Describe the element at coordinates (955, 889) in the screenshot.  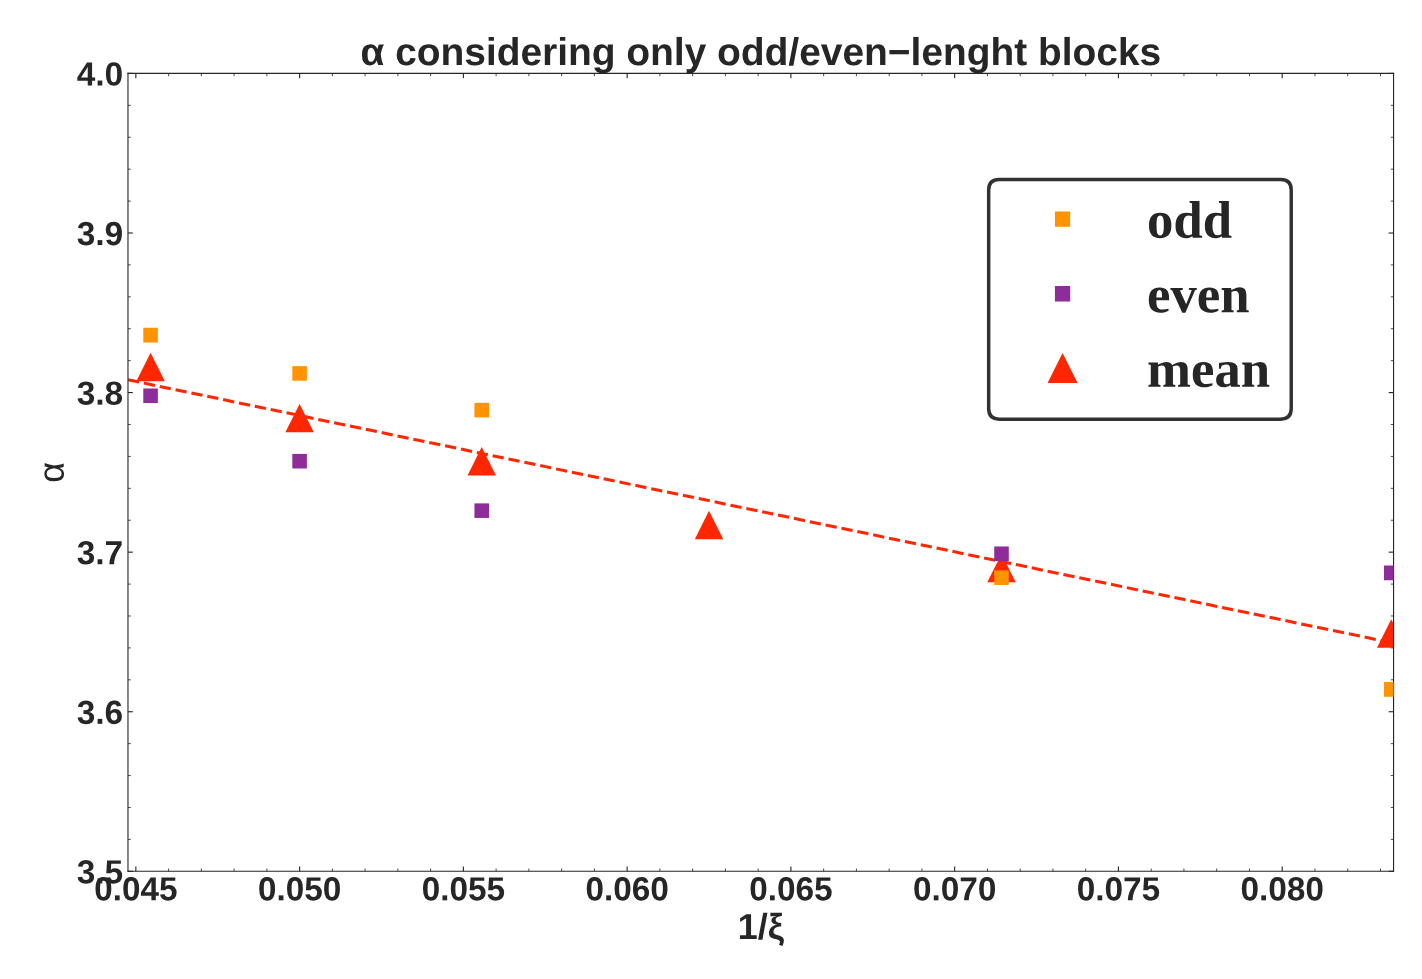
I see `x-tick-label: 0.070` at that location.